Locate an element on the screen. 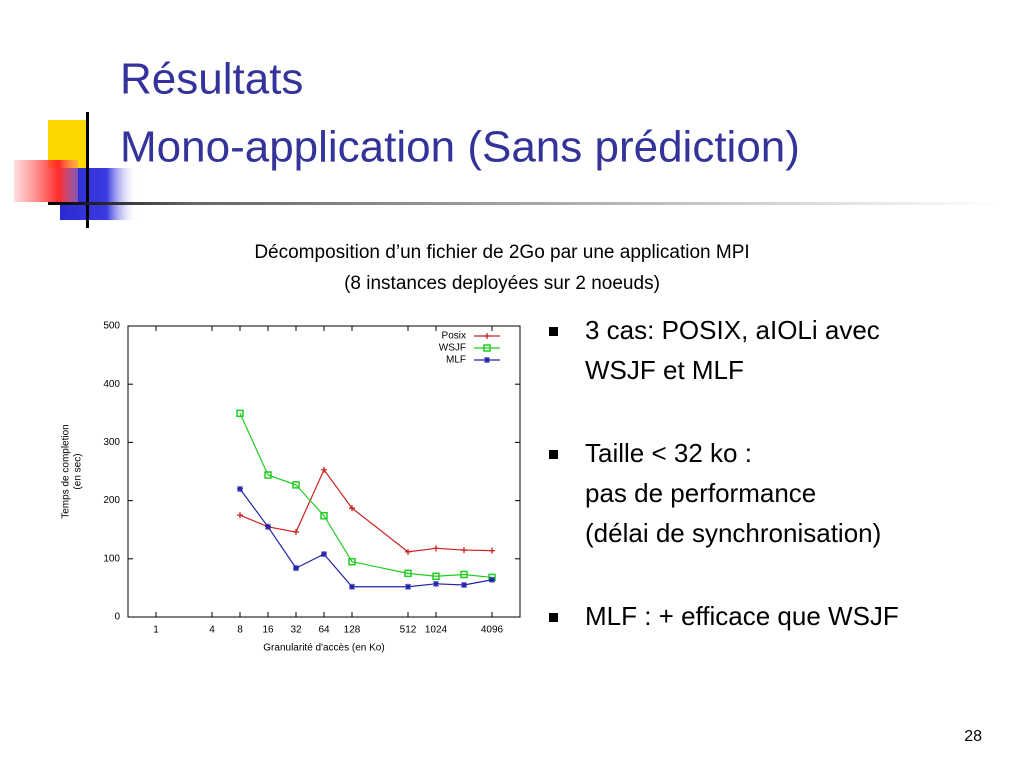  x-tick-label: 1 is located at coordinates (156, 630).